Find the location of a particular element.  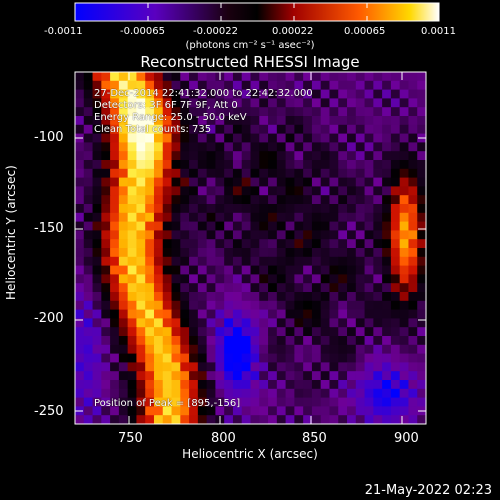

generation-timestamp: 21-May-2022 02:23 is located at coordinates (428, 490).